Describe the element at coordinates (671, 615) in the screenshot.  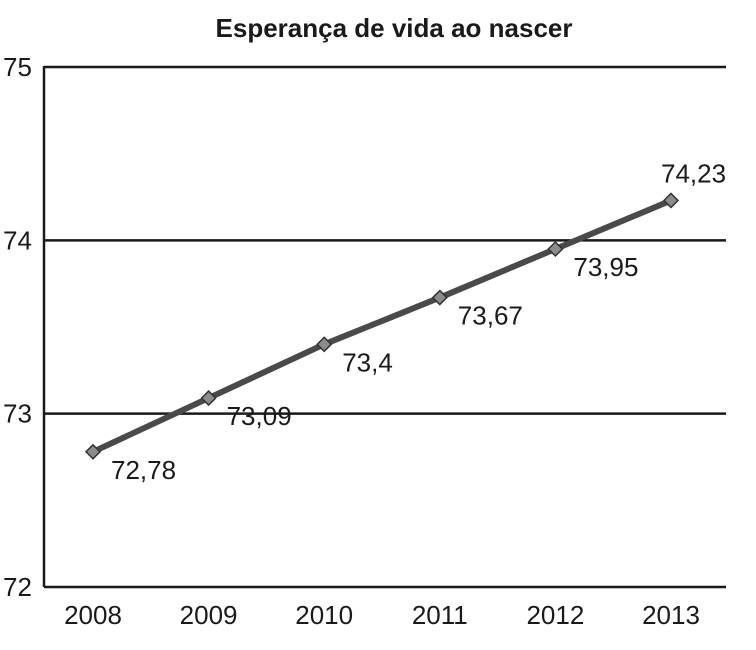
I see `x-tick-label: 2013` at that location.